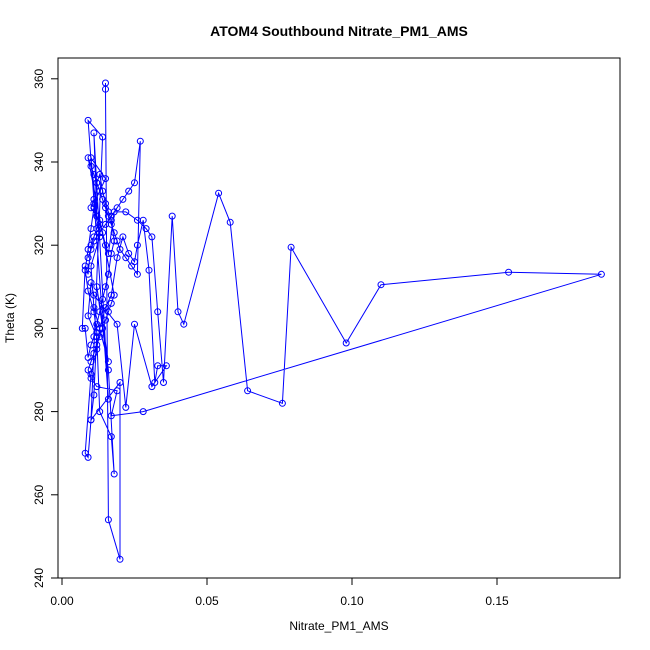  I want to click on x-tick-label: 0.10, so click(352, 601).